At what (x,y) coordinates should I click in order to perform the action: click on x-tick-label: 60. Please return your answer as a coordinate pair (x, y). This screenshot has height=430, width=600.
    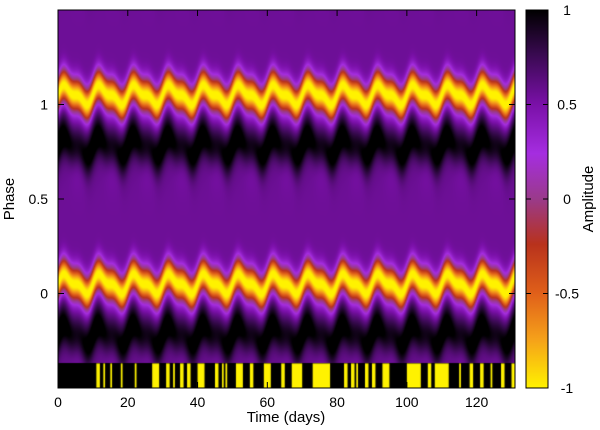
    Looking at the image, I should click on (268, 402).